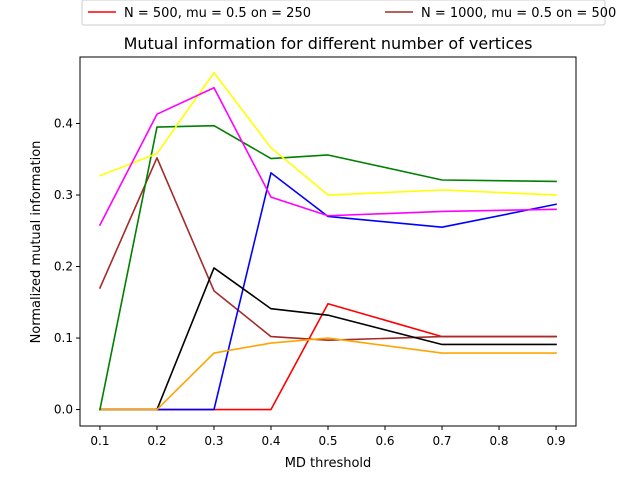 Image resolution: width=640 pixels, height=480 pixels. What do you see at coordinates (498, 441) in the screenshot?
I see `x-tick-label: 0.8` at bounding box center [498, 441].